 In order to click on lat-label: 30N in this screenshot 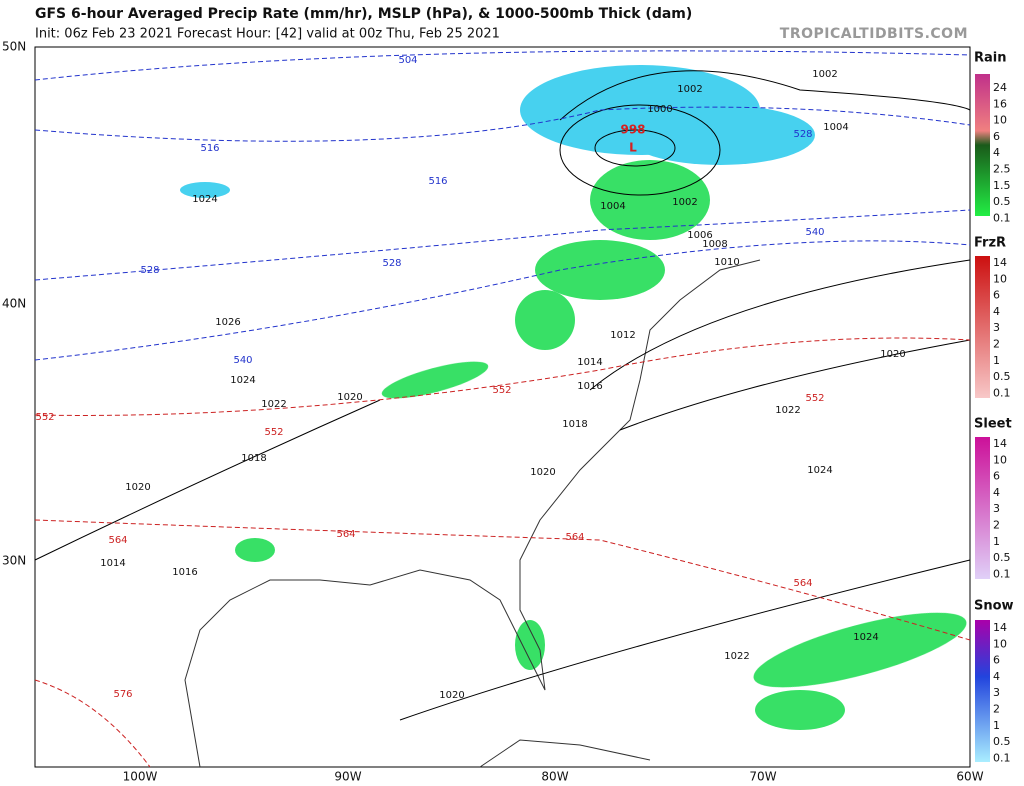, I will do `click(14, 561)`.